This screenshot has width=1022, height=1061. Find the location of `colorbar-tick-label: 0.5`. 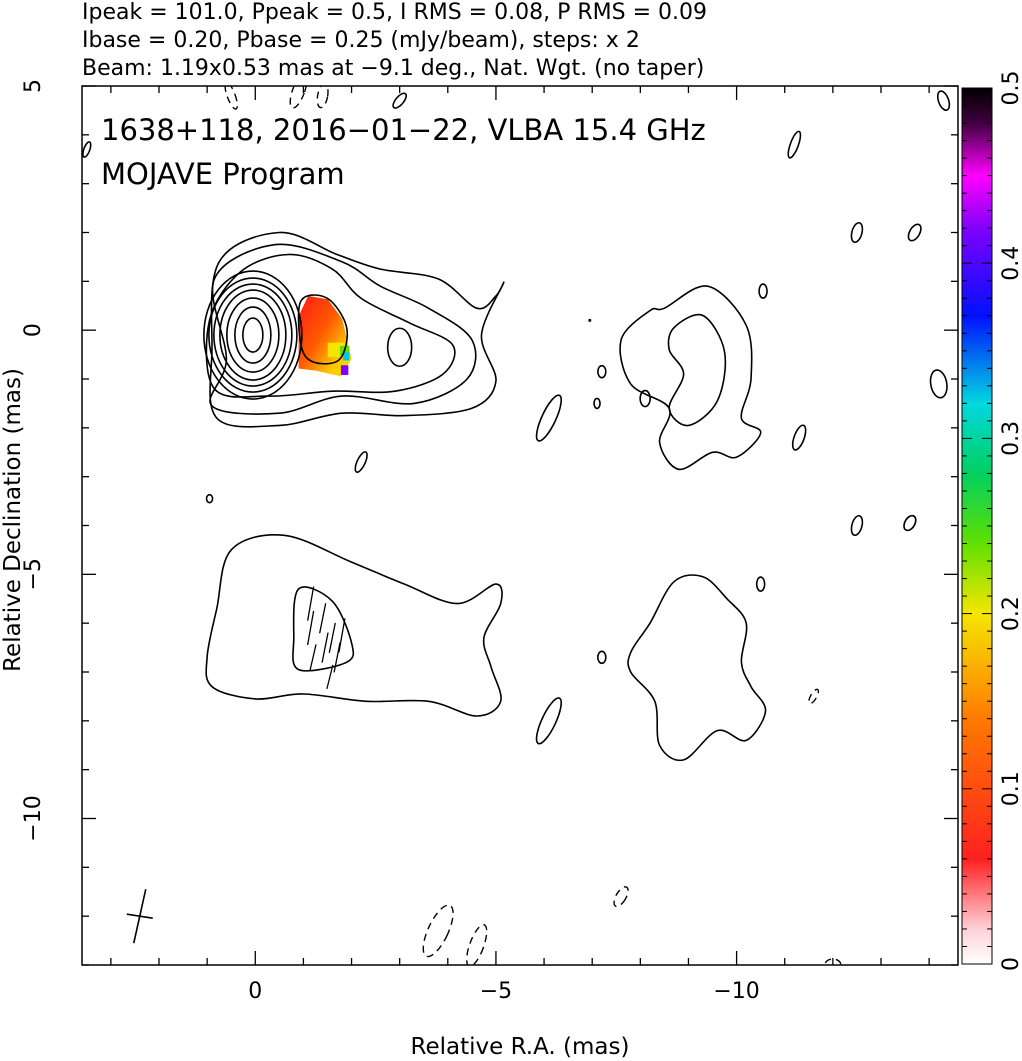

colorbar-tick-label: 0.5 is located at coordinates (1010, 88).